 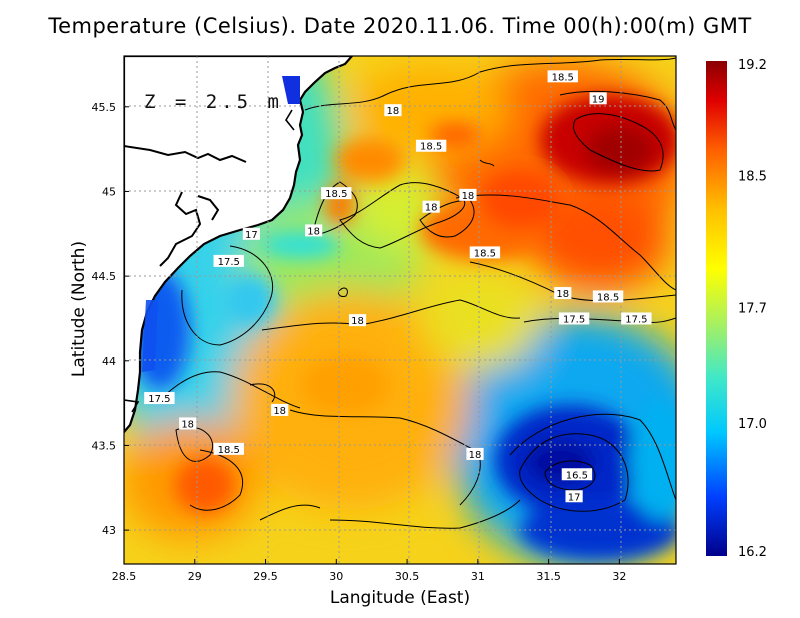 I want to click on x-tick-label: 28.5, so click(x=124, y=576).